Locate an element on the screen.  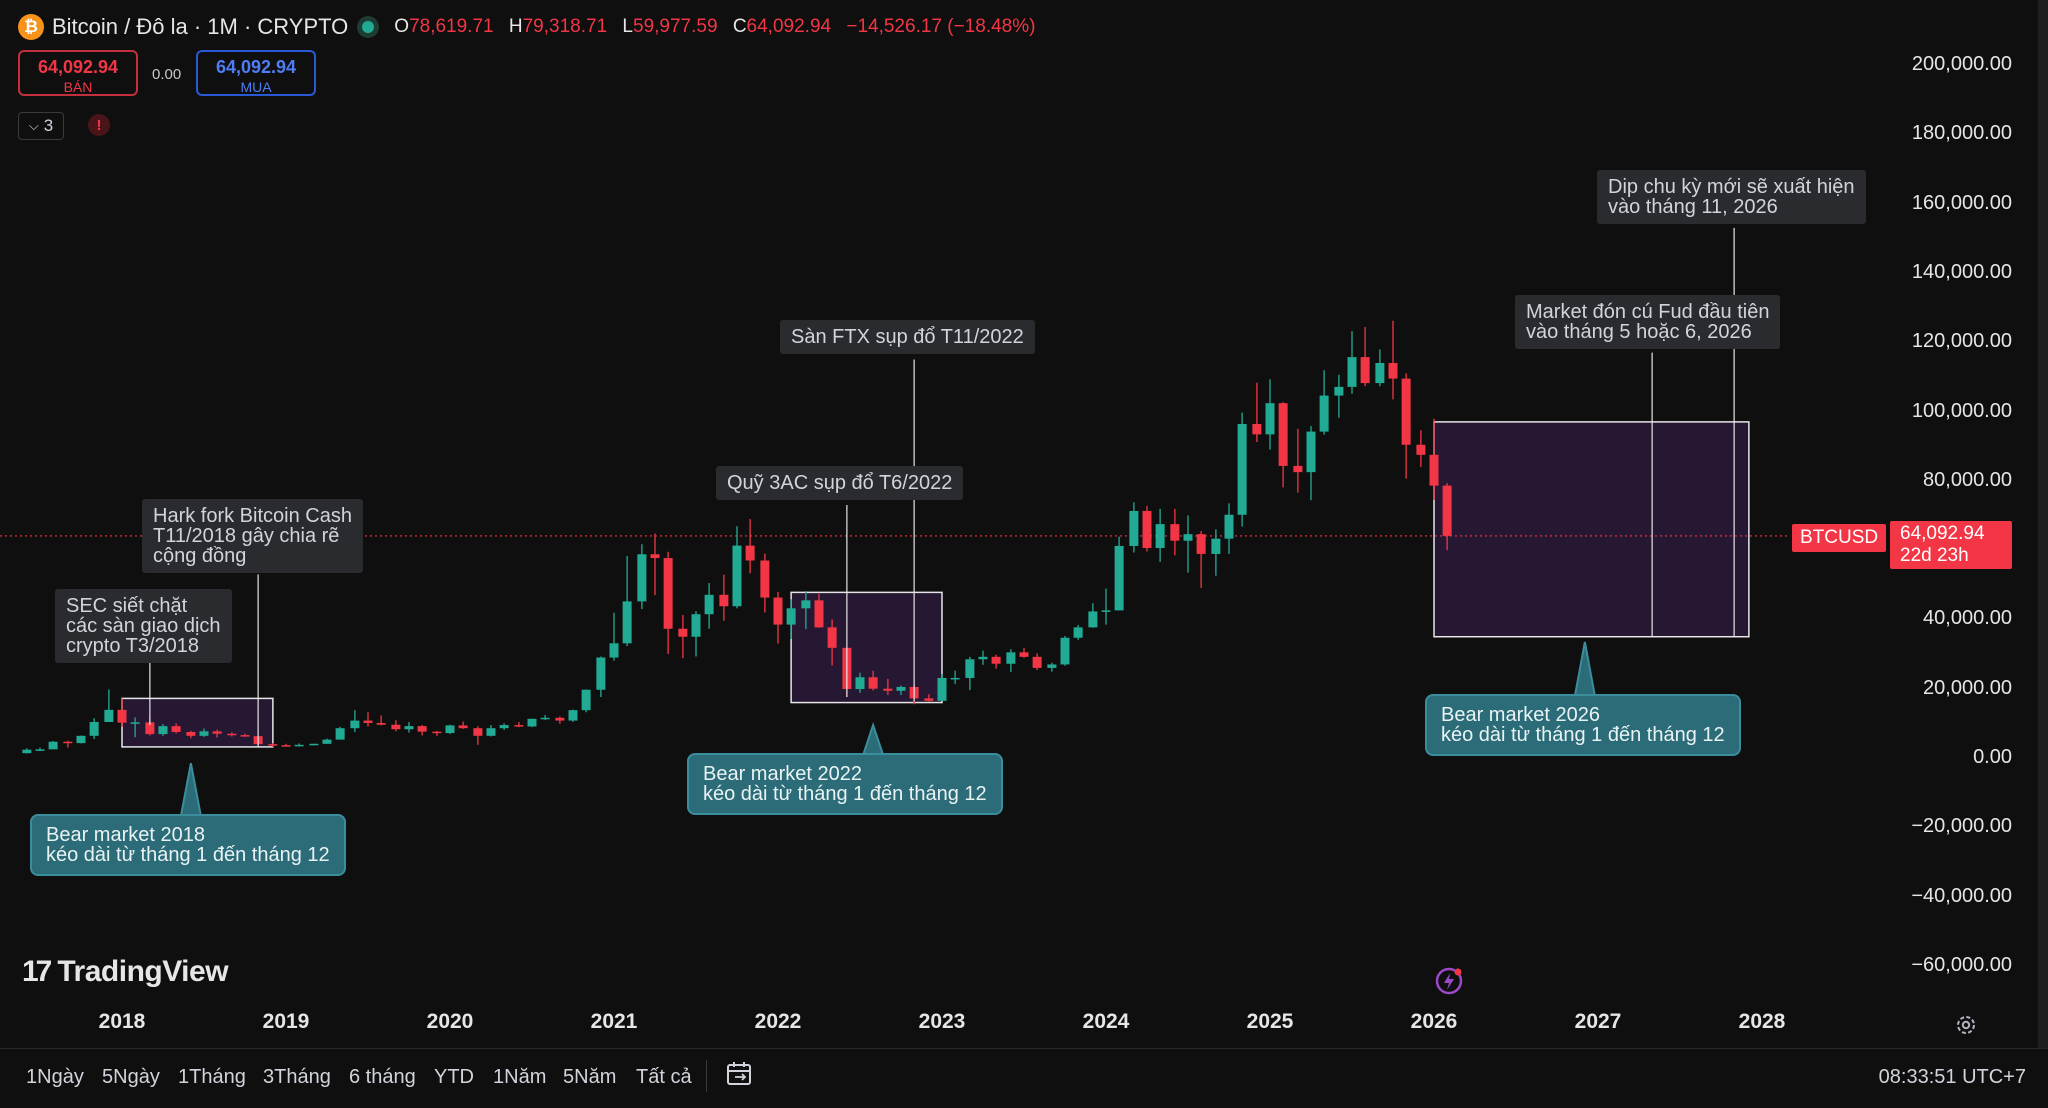
lightning-icon is located at coordinates (1449, 981).